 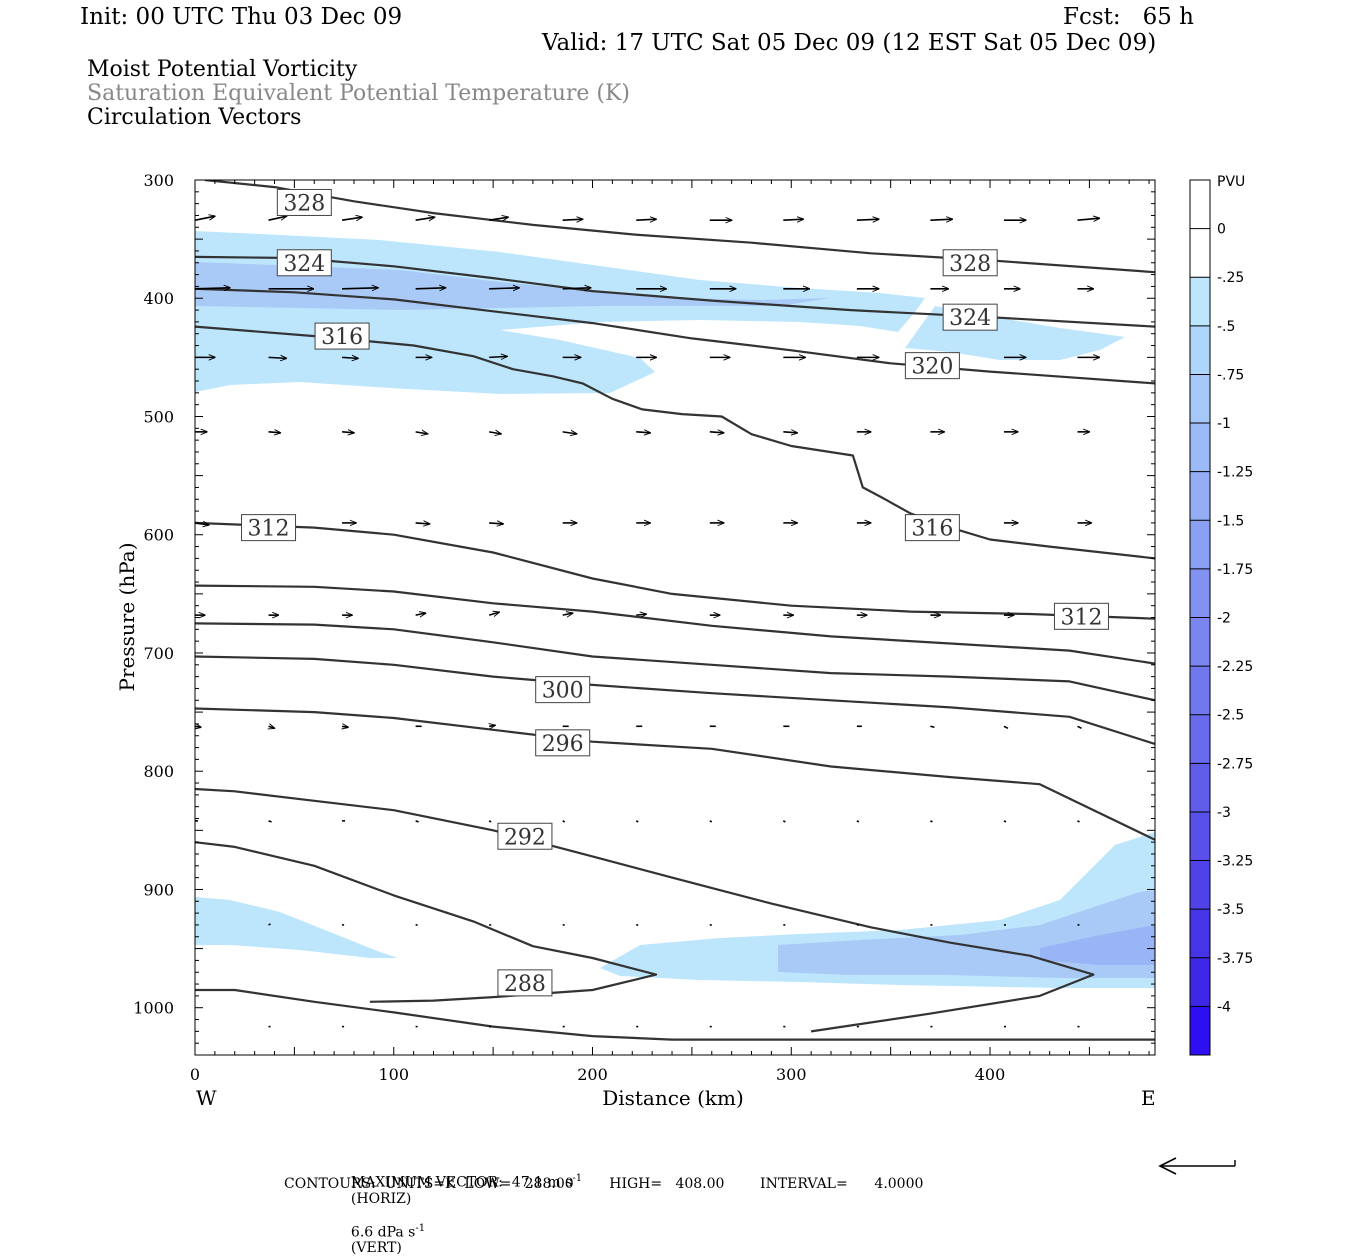 I want to click on contour-label-text: 328, so click(x=970, y=264).